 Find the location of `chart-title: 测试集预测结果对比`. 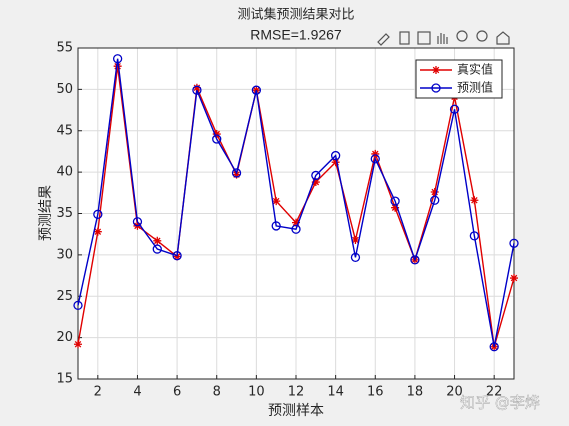

chart-title: 测试集预测结果对比 is located at coordinates (295, 15).